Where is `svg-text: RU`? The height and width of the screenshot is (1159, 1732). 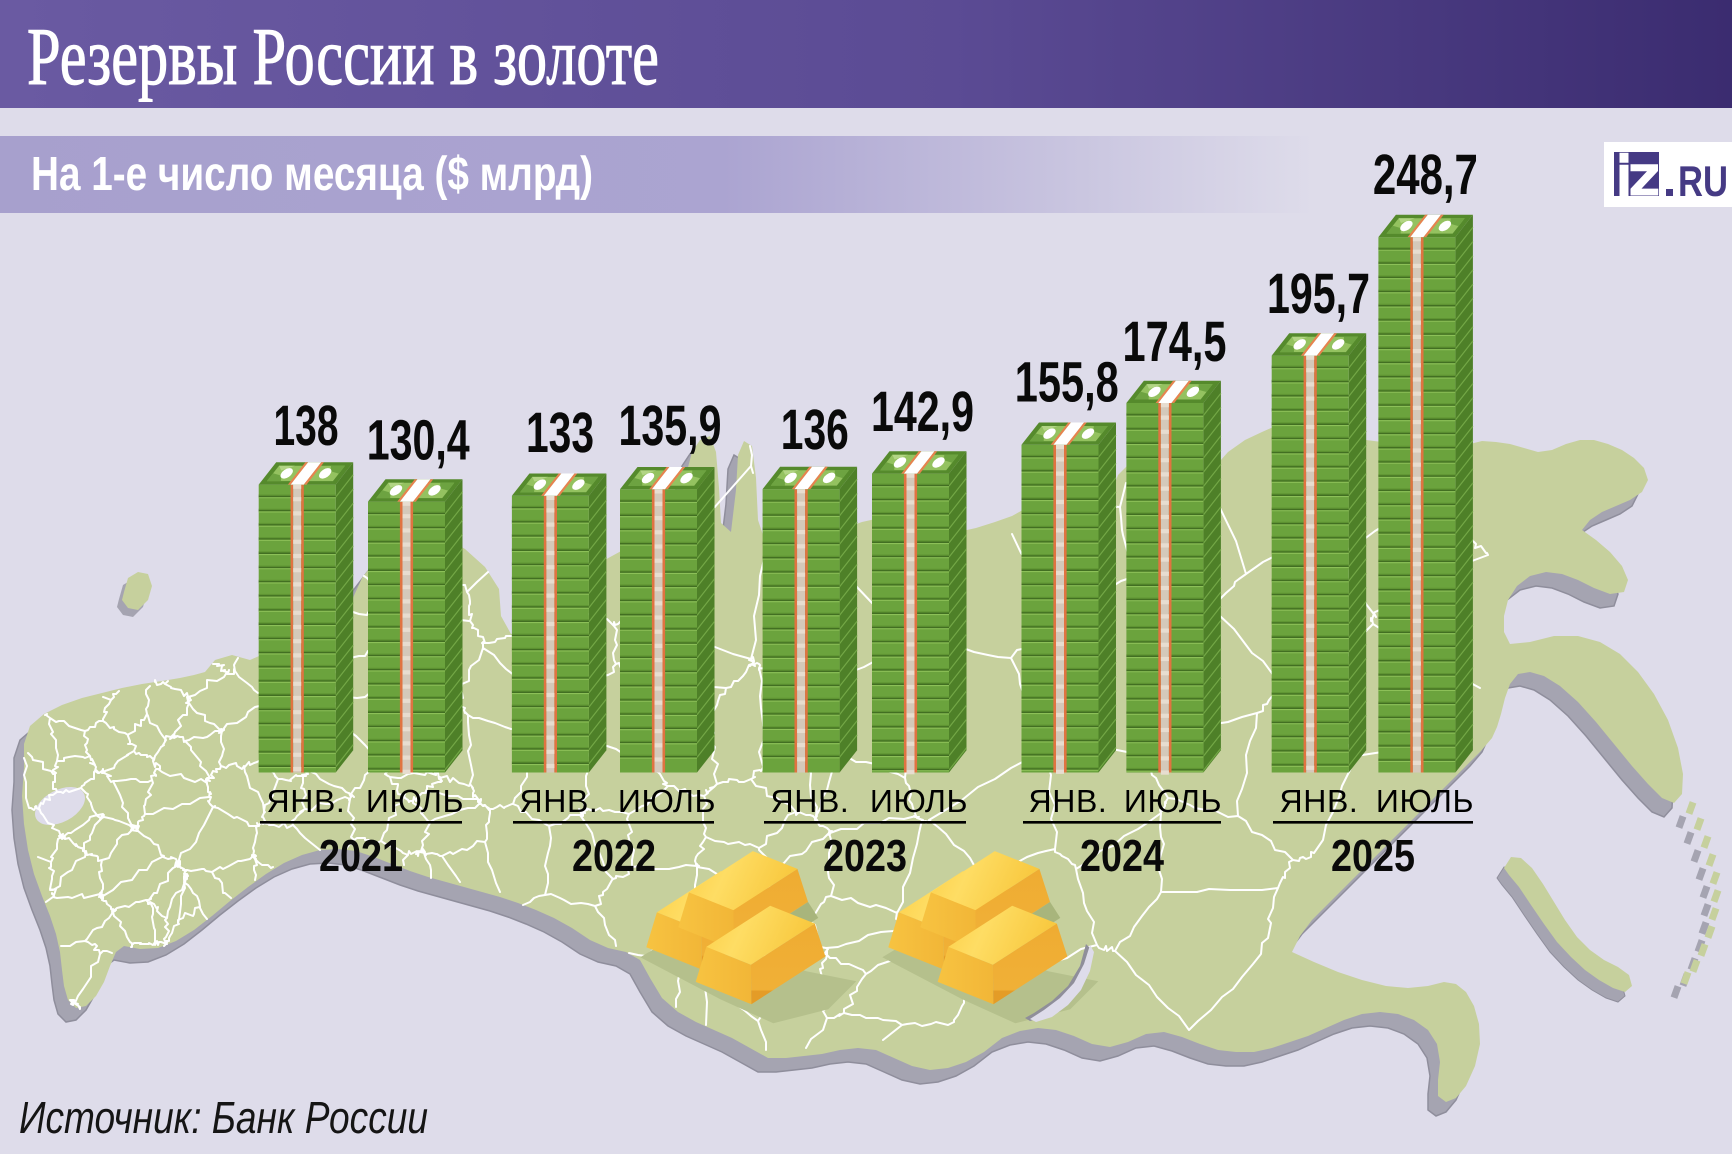
svg-text: RU is located at coordinates (1703, 182).